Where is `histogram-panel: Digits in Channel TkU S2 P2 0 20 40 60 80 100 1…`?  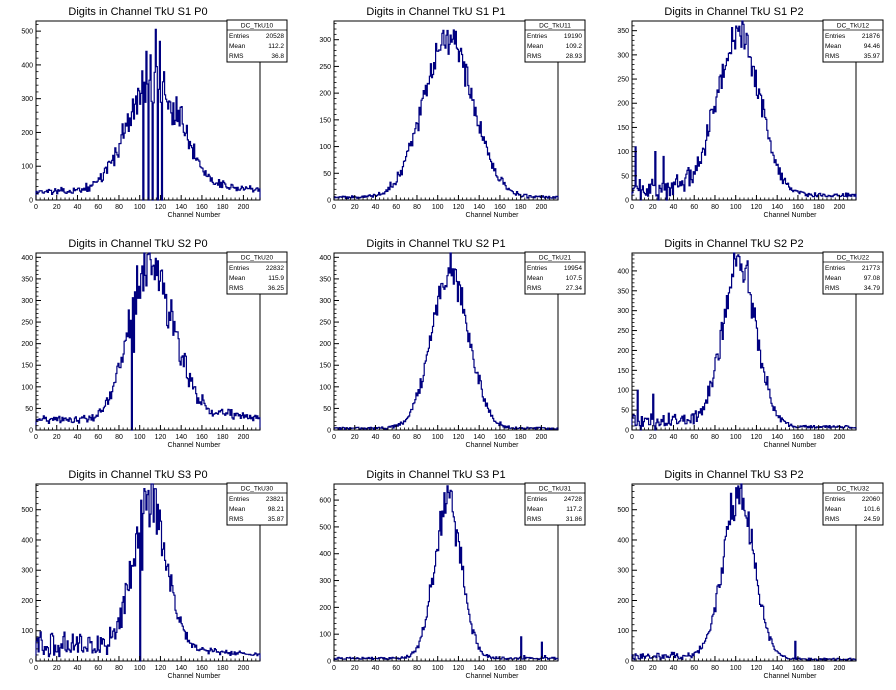
histogram-panel: Digits in Channel TkU S2 P2 0 20 40 60 80 100 1… is located at coordinates (750, 343).